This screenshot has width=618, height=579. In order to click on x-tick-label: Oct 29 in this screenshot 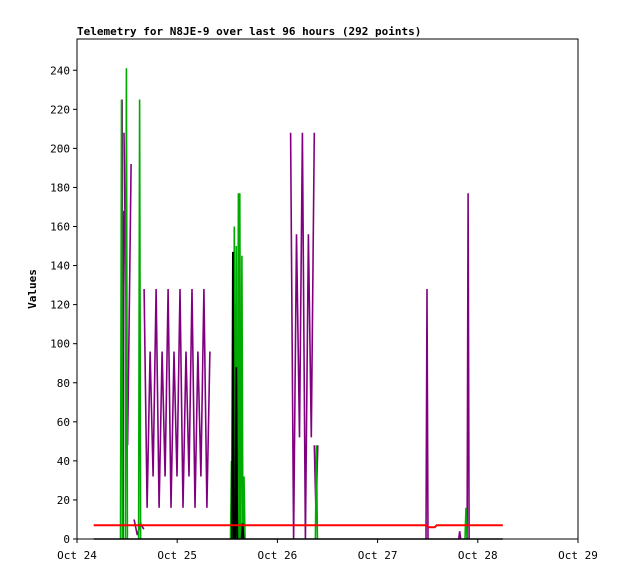, I will do `click(578, 555)`.